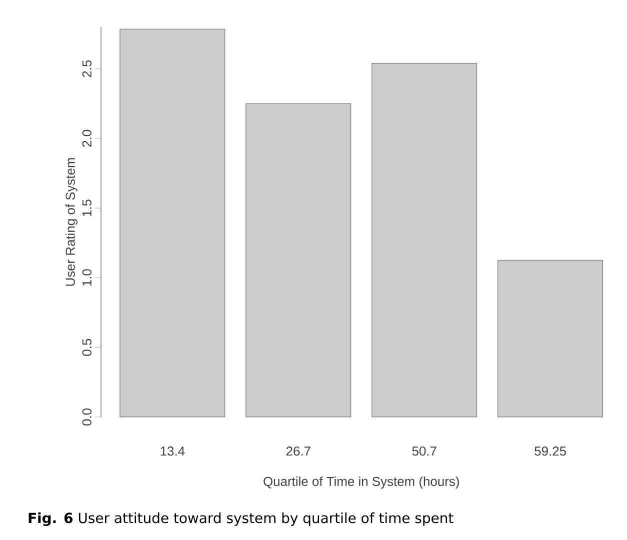 This screenshot has width=627, height=540. What do you see at coordinates (298, 451) in the screenshot?
I see `x-tick-label: 26.7` at bounding box center [298, 451].